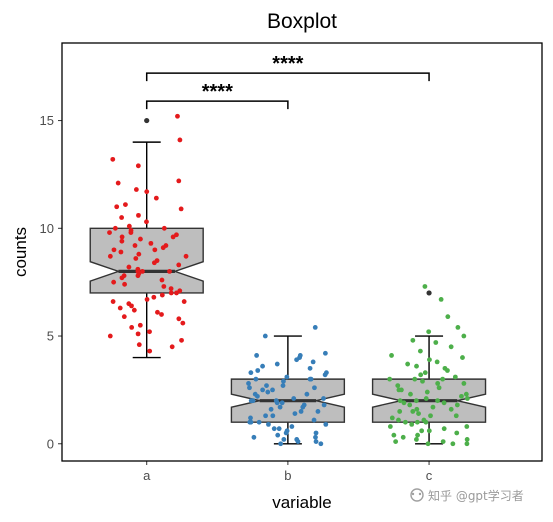  Describe the element at coordinates (302, 502) in the screenshot. I see `x-axis-title: variable` at that location.